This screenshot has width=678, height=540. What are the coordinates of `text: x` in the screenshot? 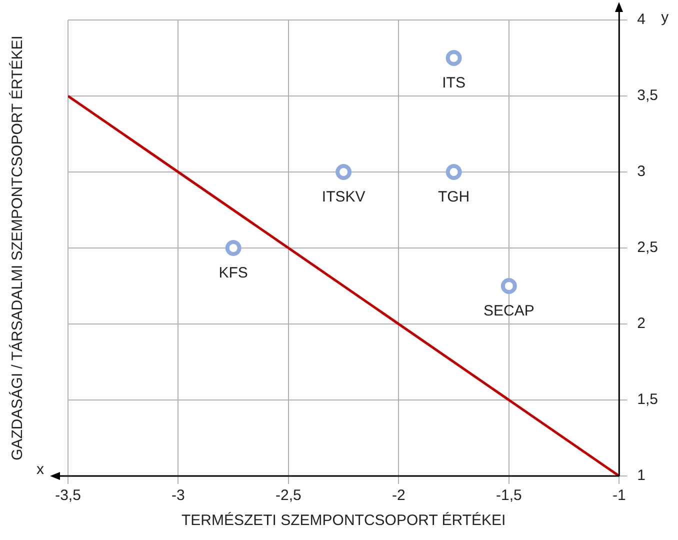 It's located at (40, 469).